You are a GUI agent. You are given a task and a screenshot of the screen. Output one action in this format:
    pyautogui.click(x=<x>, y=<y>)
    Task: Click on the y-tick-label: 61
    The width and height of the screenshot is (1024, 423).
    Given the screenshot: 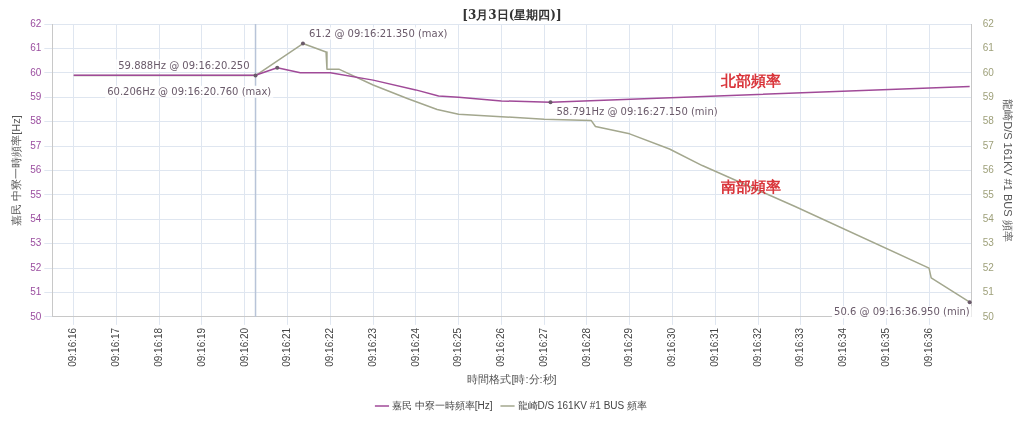 What is the action you would take?
    pyautogui.click(x=36, y=48)
    